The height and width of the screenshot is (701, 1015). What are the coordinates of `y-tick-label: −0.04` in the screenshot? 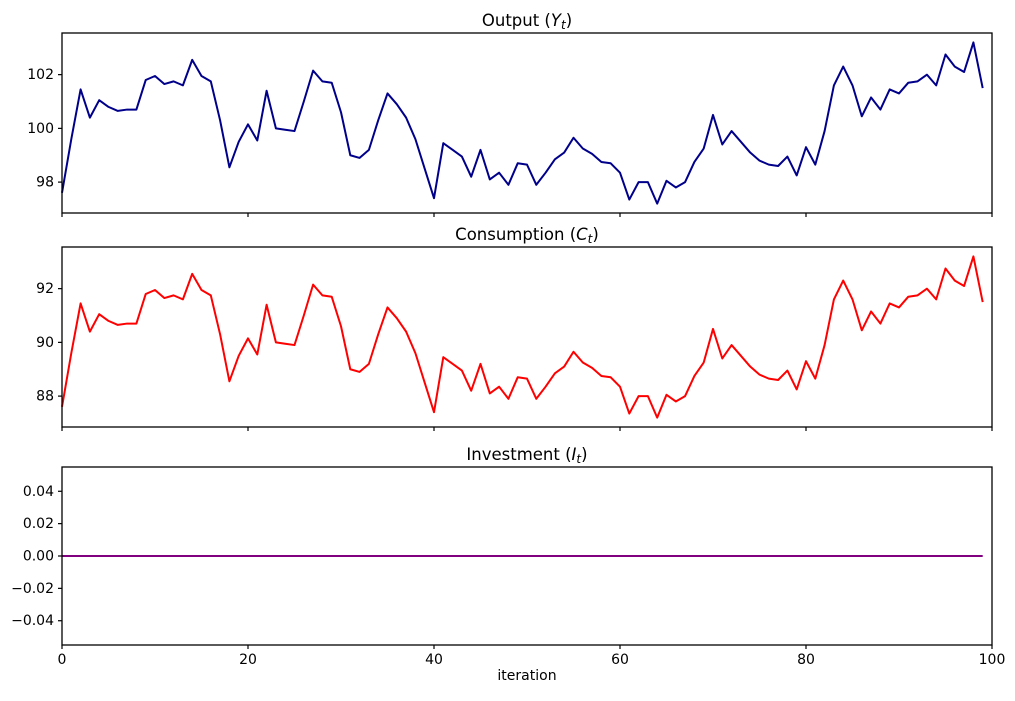 It's located at (32, 621).